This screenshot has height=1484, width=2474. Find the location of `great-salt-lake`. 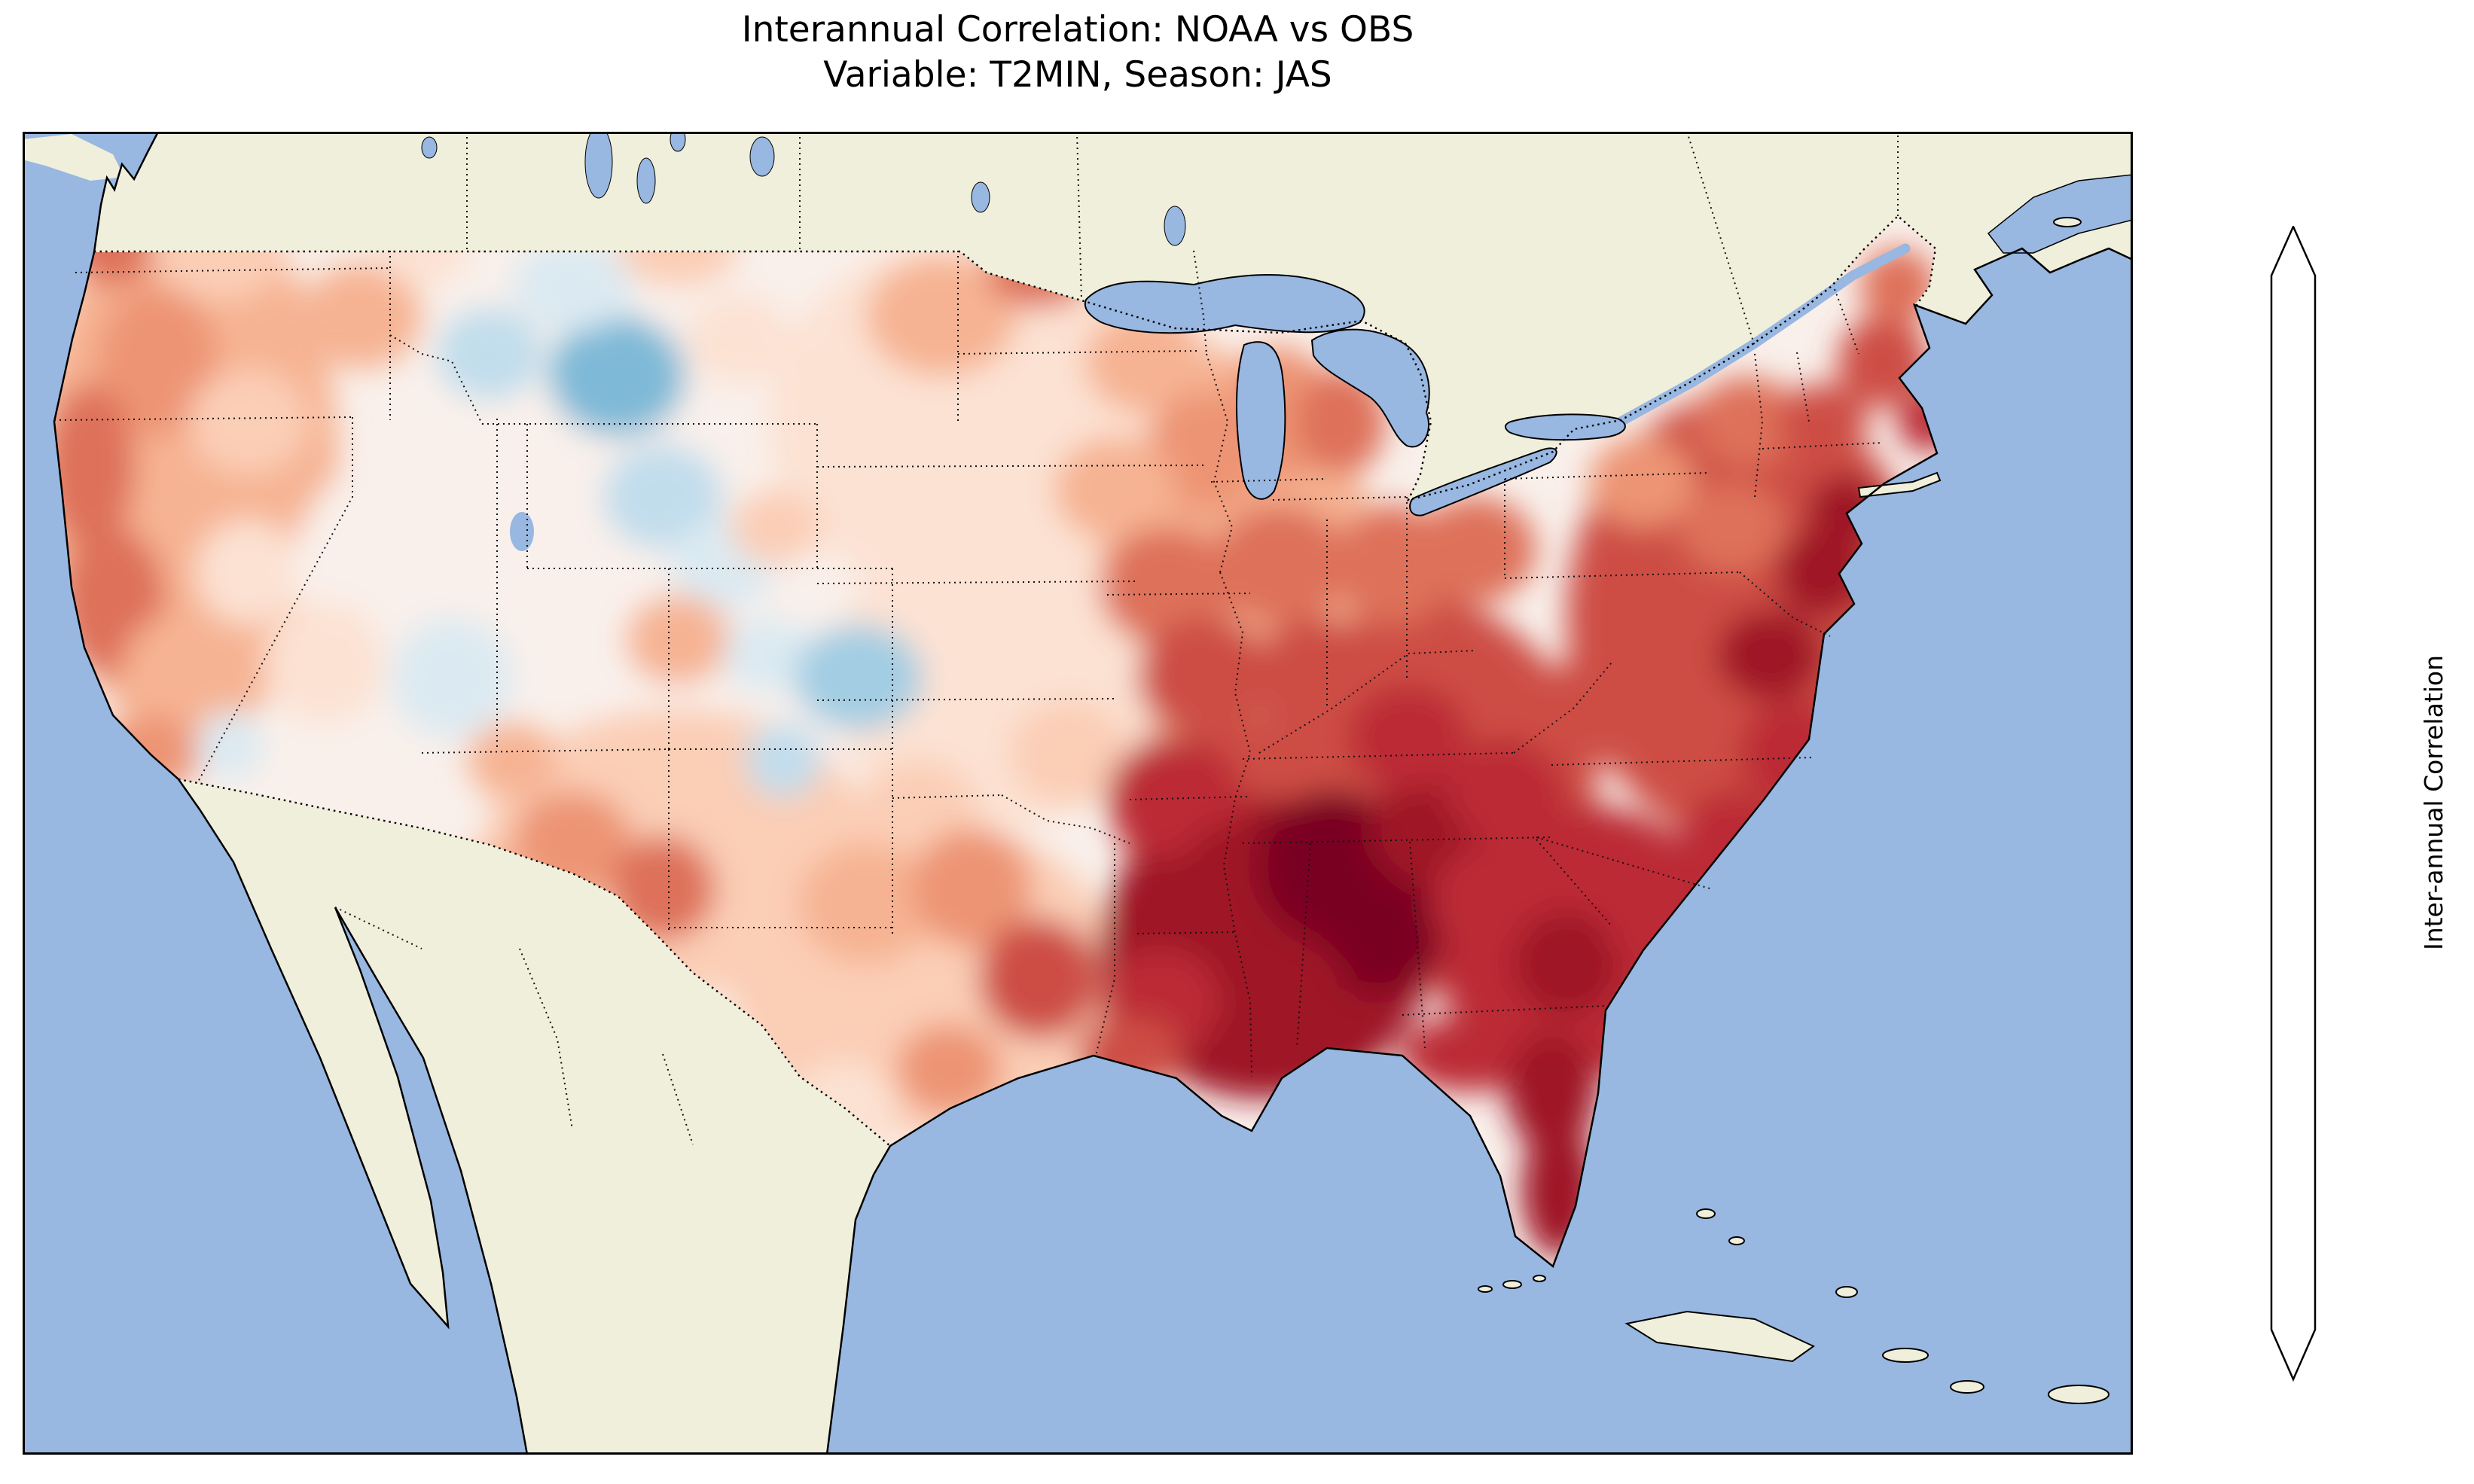

great-salt-lake is located at coordinates (522, 531).